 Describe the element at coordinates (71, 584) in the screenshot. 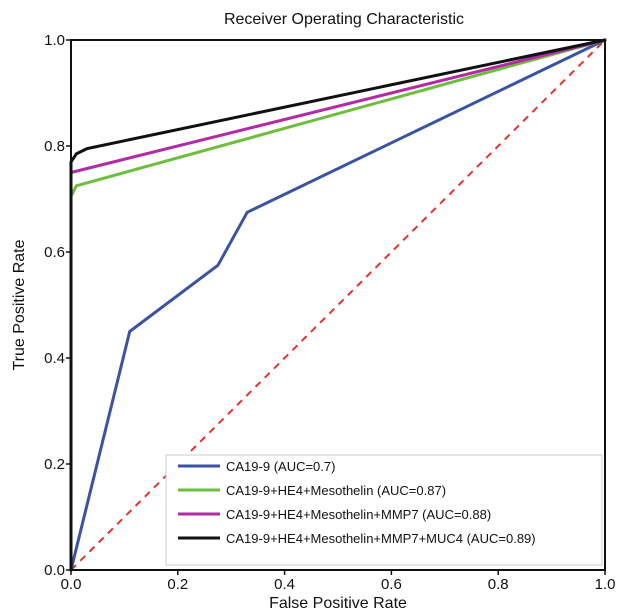

I see `x-tick-label: 0.0` at that location.